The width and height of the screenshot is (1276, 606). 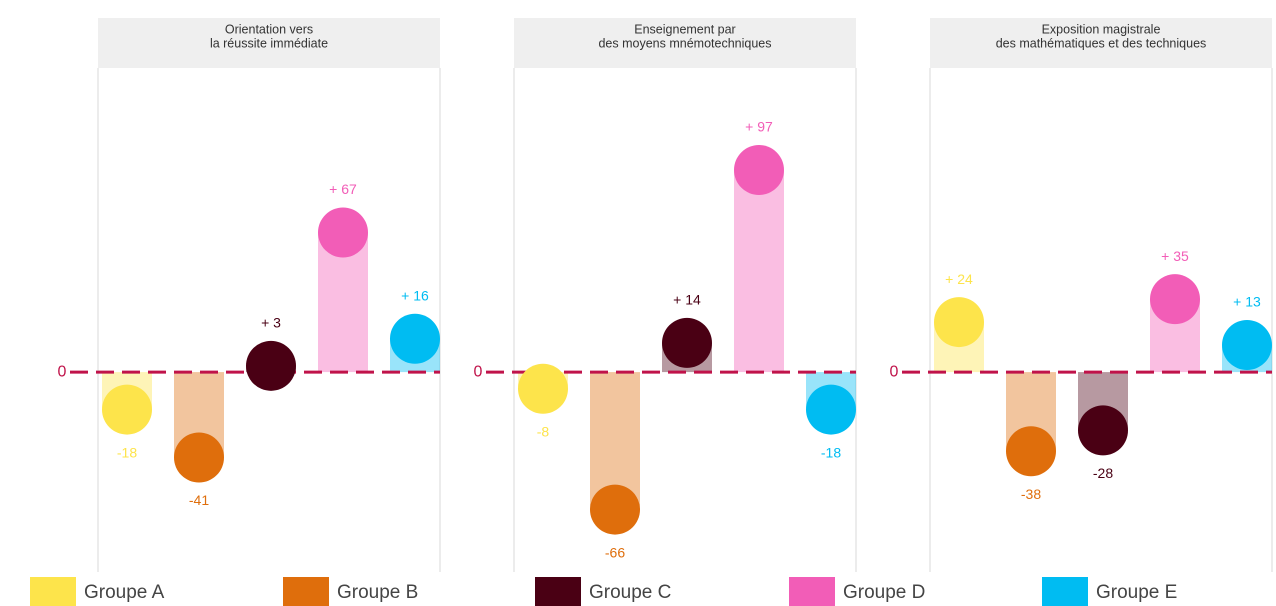 I want to click on panel-title: des moyens mnémotechniques, so click(x=684, y=43).